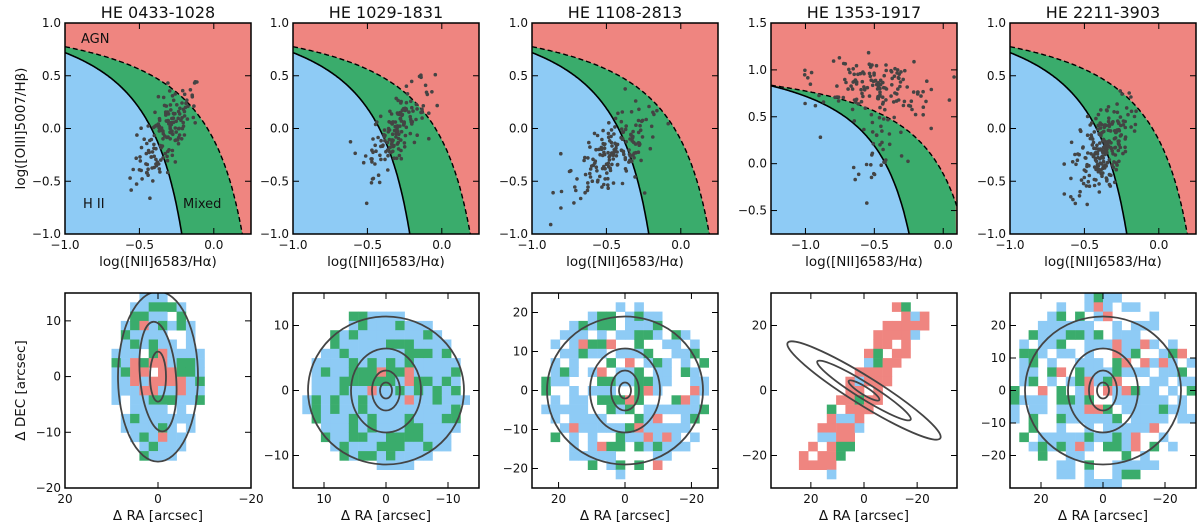 Image resolution: width=1200 pixels, height=524 pixels. I want to click on x-axis-label: Δ RA [arcsec], so click(158, 516).